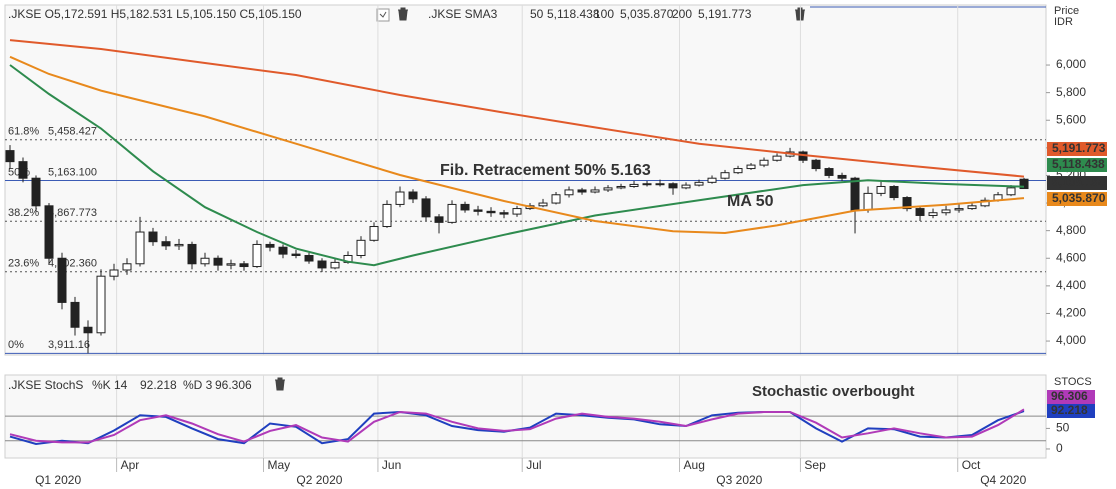  I want to click on legend-name: %D 3, so click(198, 385).